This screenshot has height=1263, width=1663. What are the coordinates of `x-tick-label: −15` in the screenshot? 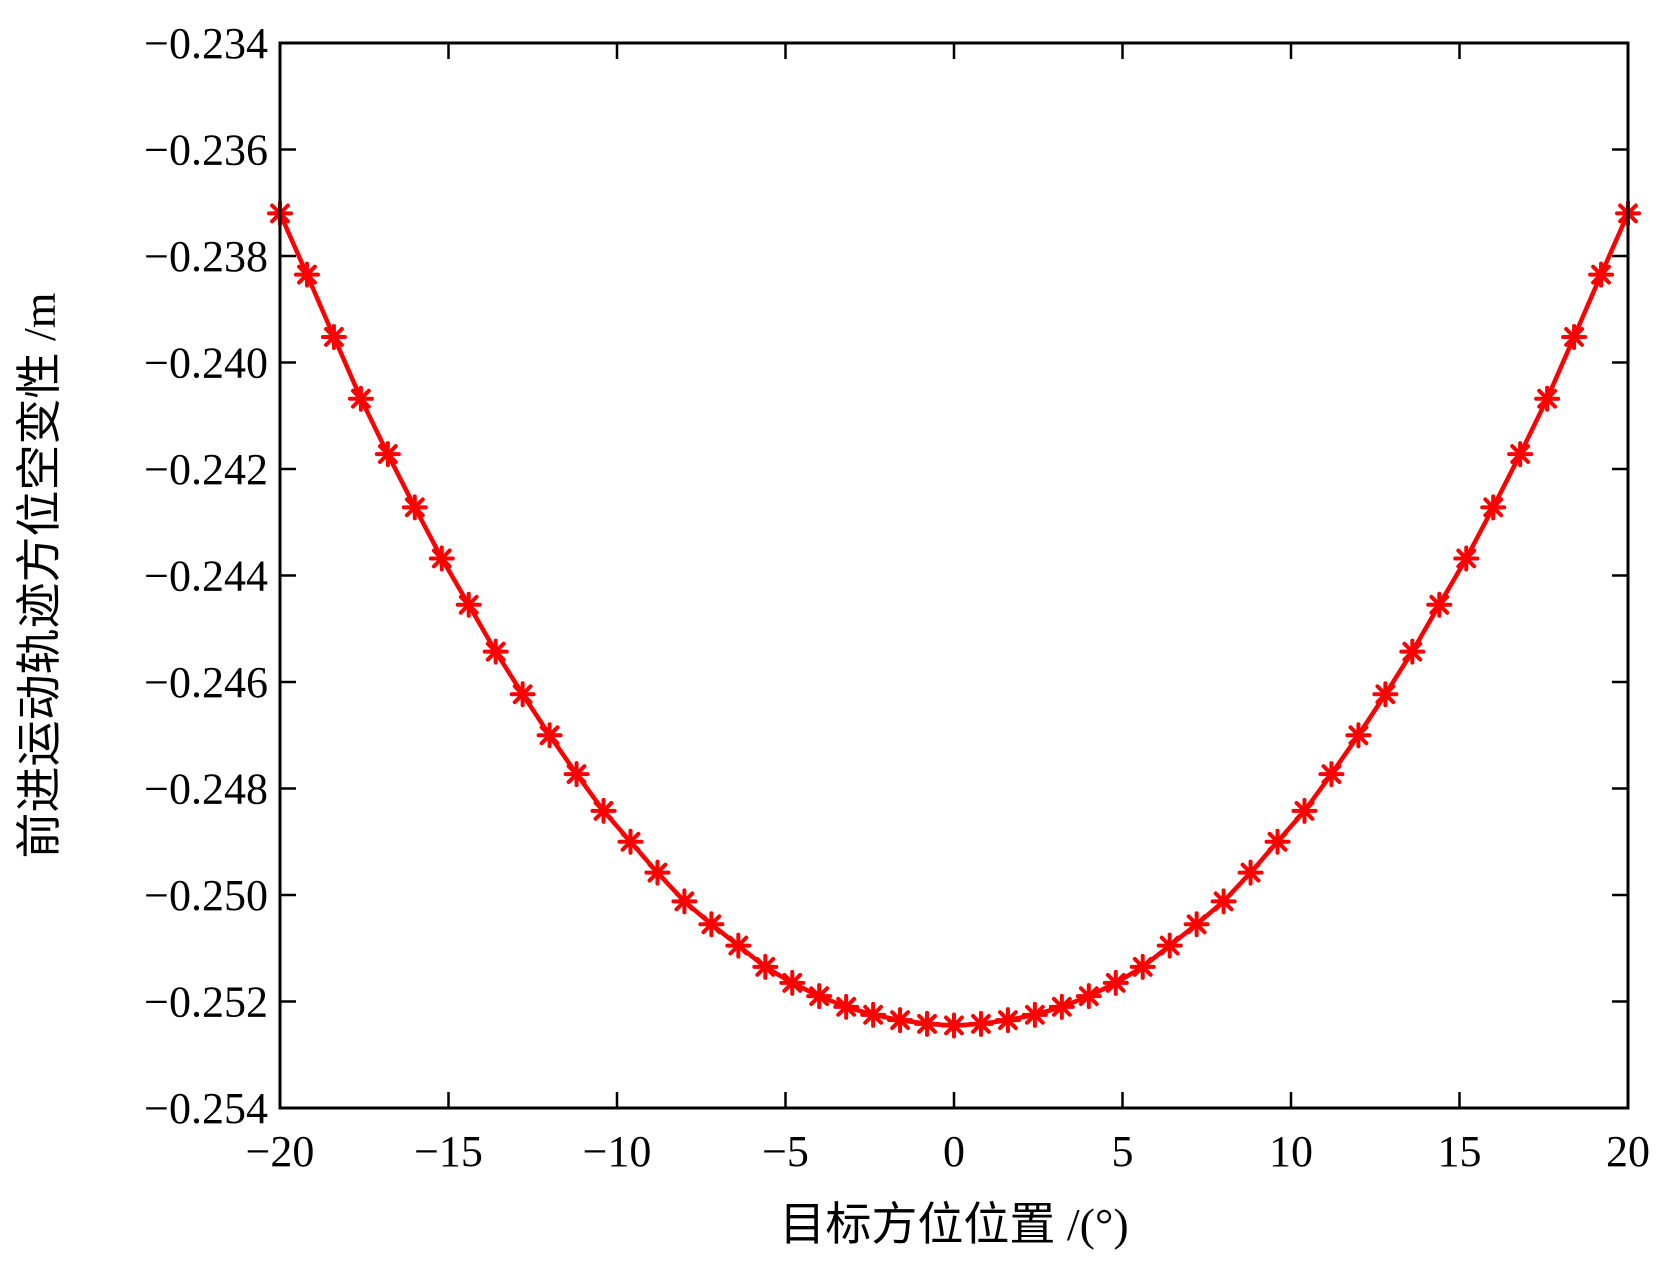 It's located at (448, 1151).